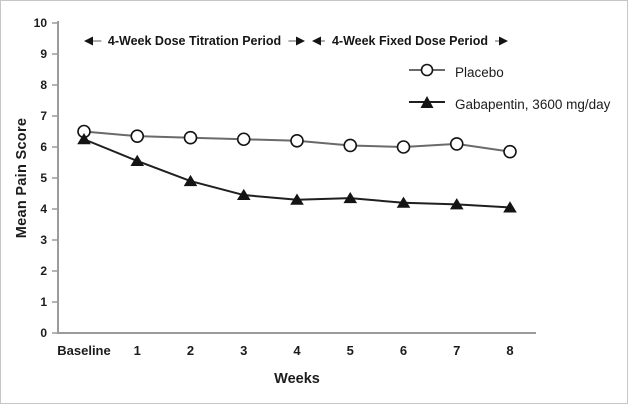  I want to click on y-tick-label: 8, so click(43, 85).